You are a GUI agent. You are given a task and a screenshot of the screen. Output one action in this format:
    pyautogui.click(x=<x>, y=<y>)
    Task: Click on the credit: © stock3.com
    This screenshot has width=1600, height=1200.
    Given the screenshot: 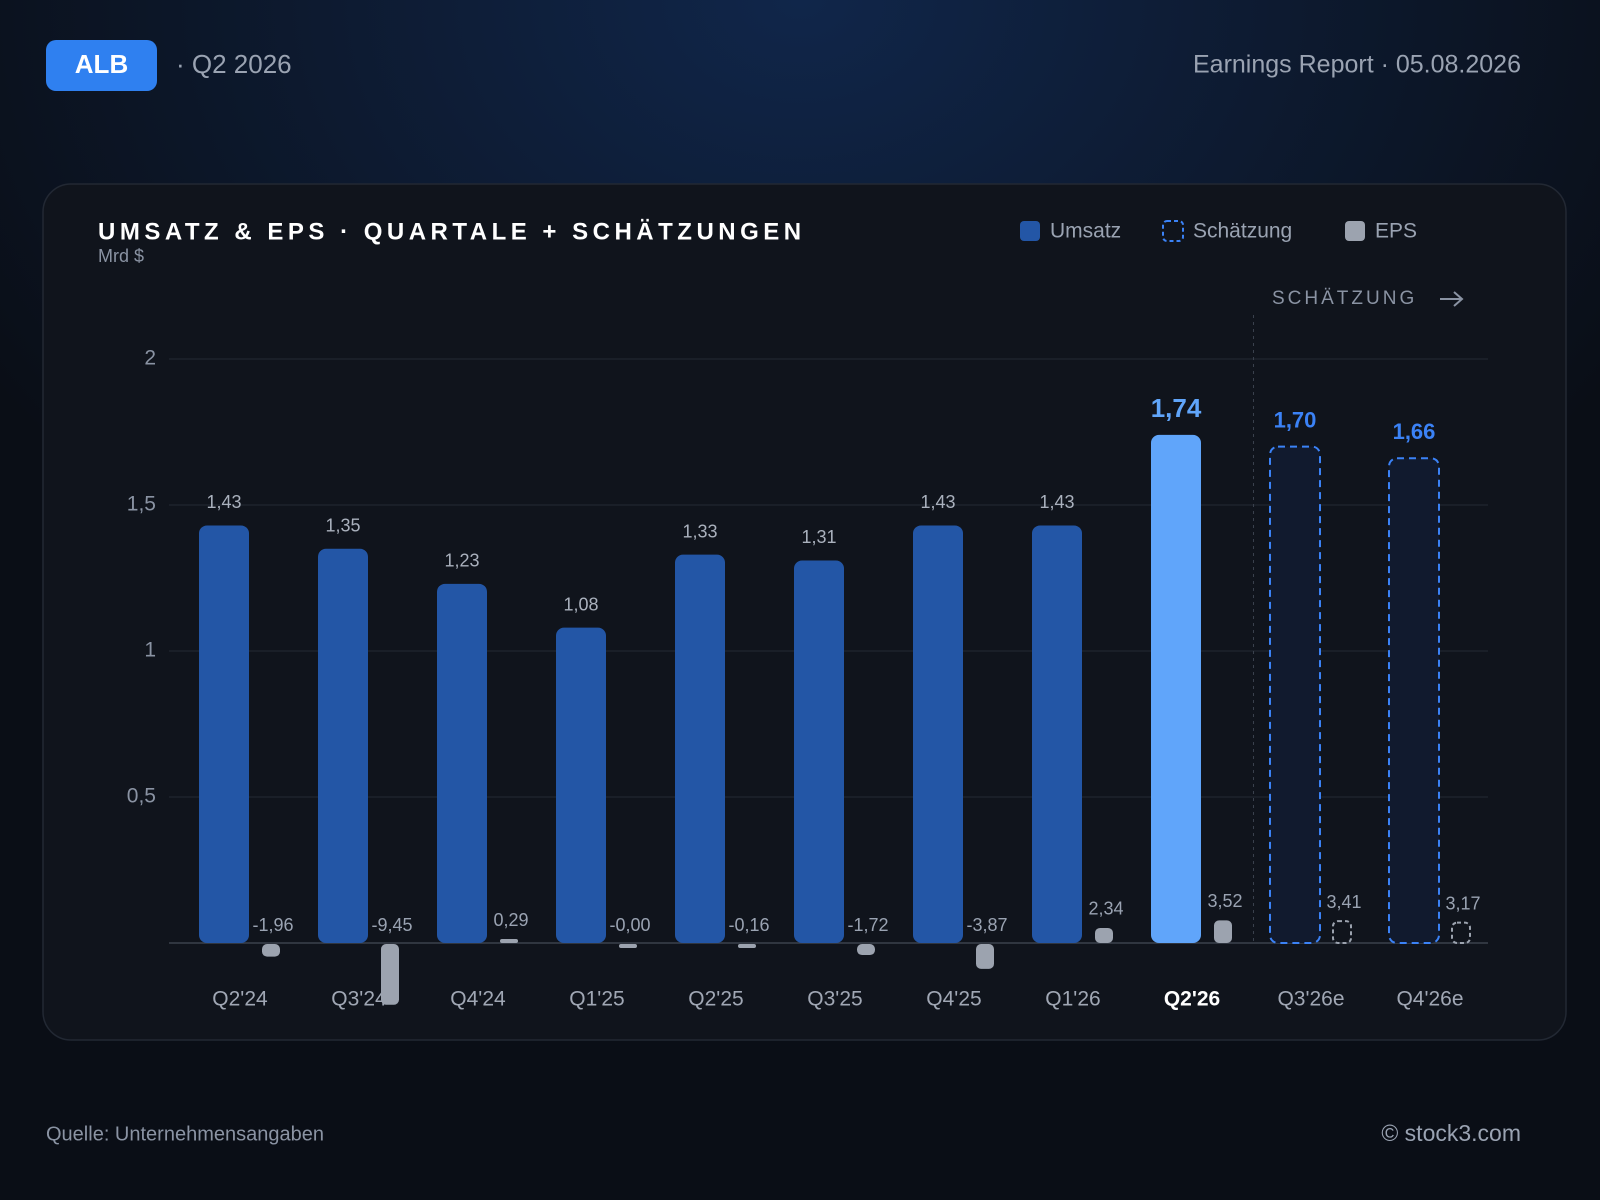 What is the action you would take?
    pyautogui.click(x=1451, y=1133)
    